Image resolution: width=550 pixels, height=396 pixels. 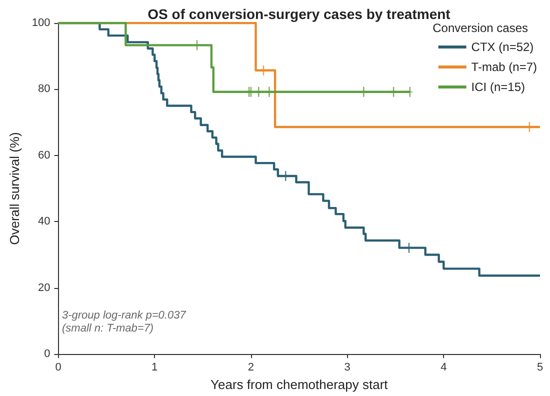 What do you see at coordinates (347, 368) in the screenshot?
I see `x-tick-label: 3` at bounding box center [347, 368].